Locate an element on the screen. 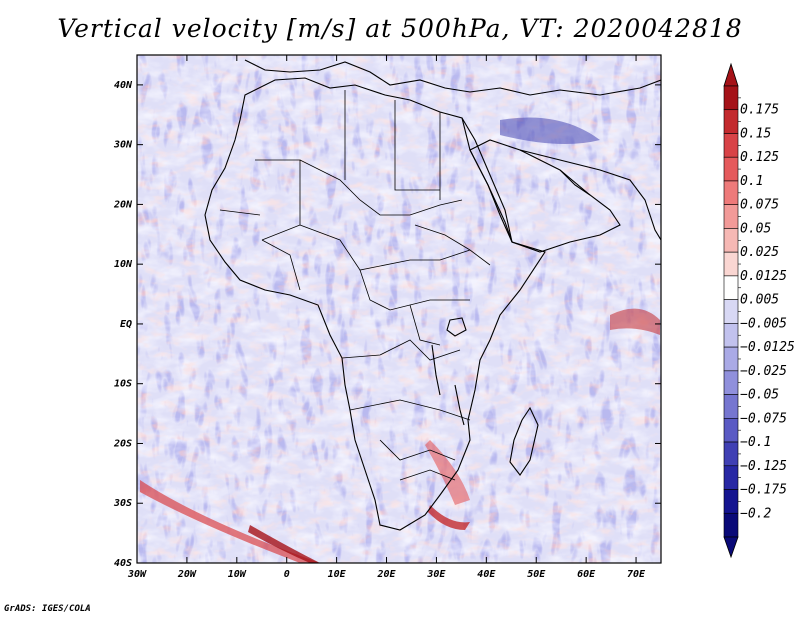  colorbar-label: 0.005 is located at coordinates (759, 300).